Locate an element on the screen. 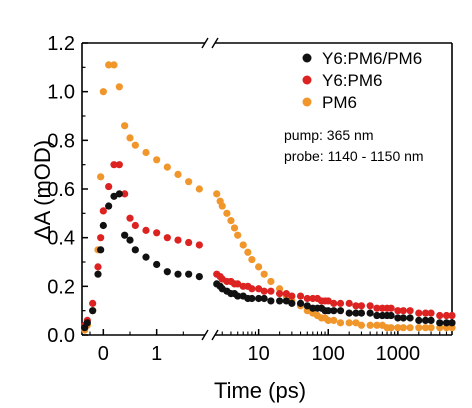 The height and width of the screenshot is (408, 472). x-tick-label-0: 0 is located at coordinates (103, 354).